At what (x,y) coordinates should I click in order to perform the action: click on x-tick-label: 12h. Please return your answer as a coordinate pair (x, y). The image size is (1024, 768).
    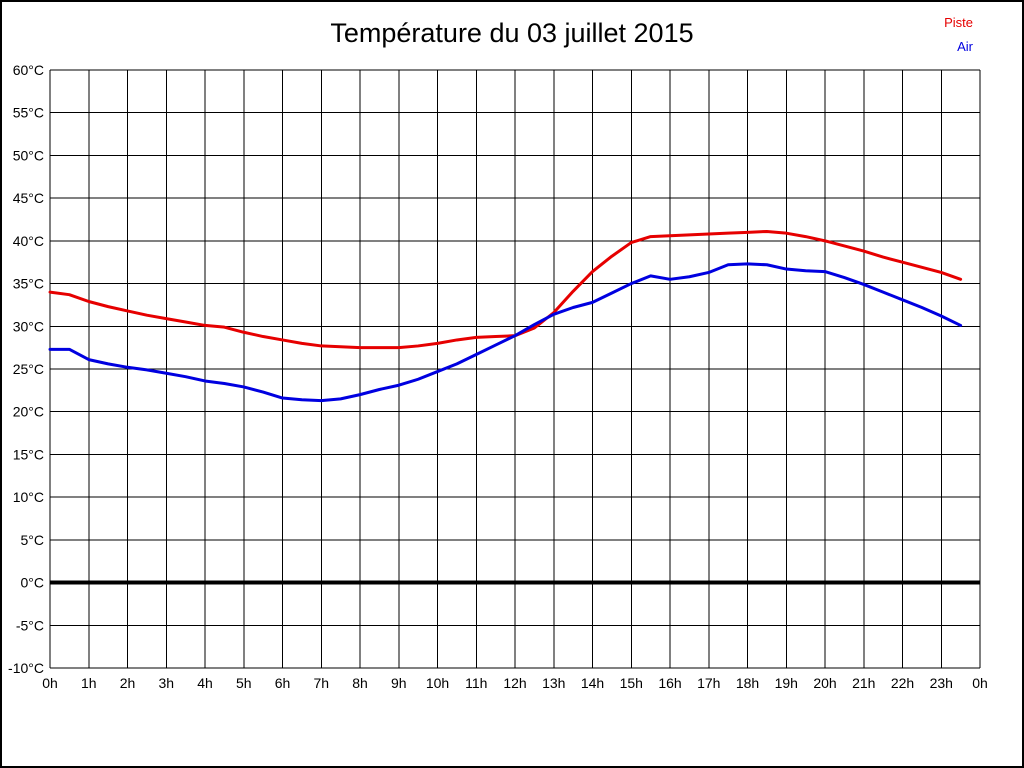
    Looking at the image, I should click on (514, 683).